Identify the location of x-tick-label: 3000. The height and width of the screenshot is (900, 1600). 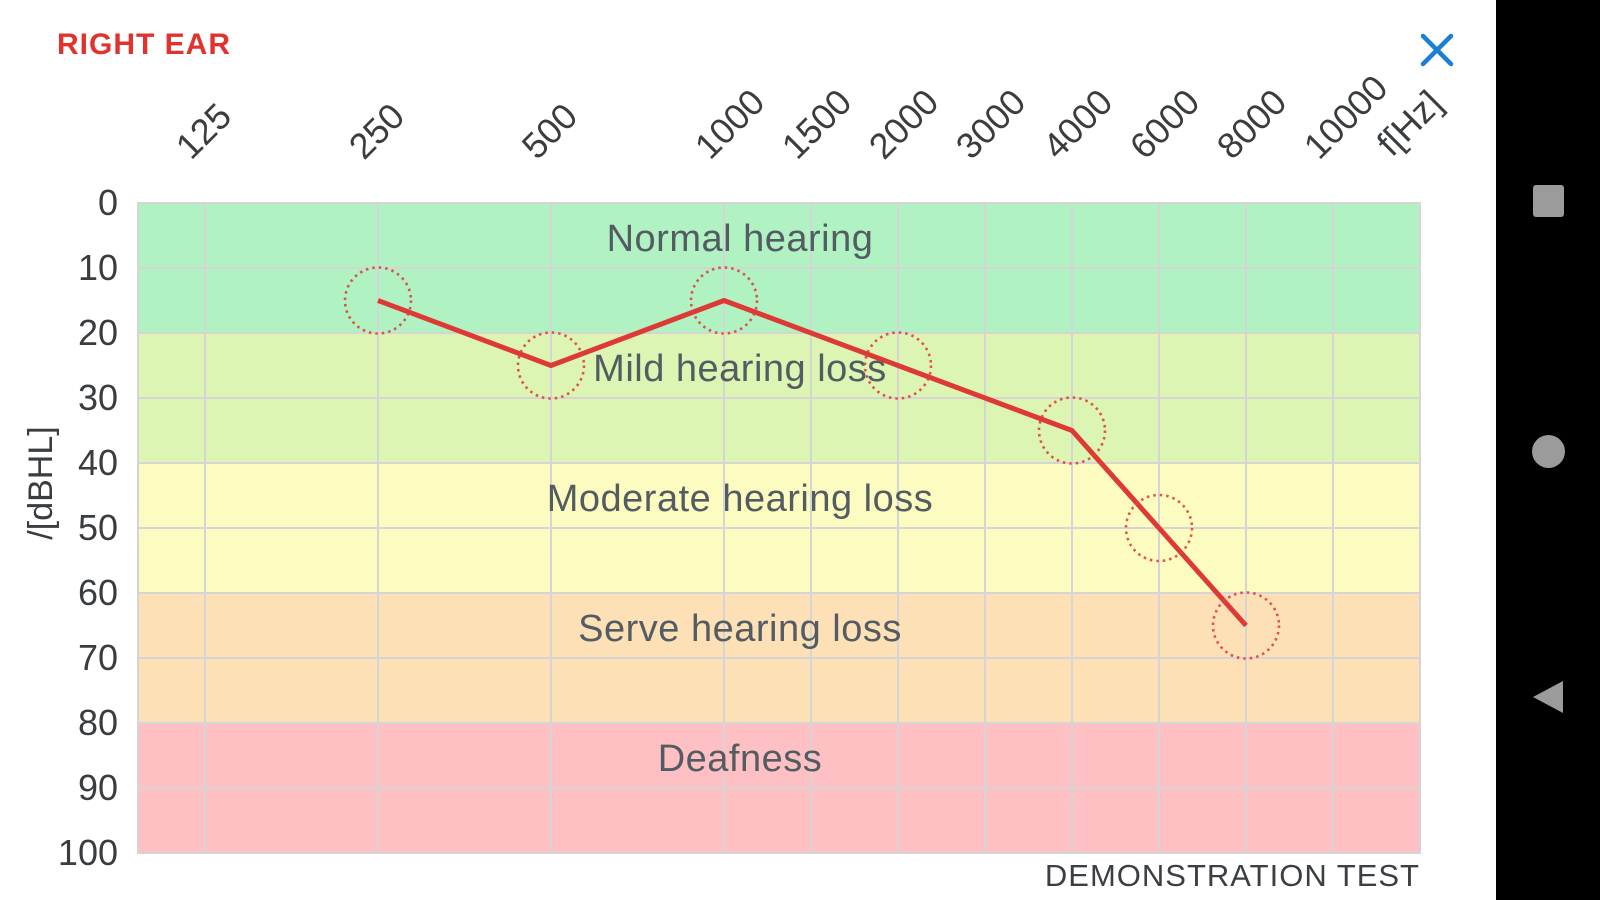
(991, 124).